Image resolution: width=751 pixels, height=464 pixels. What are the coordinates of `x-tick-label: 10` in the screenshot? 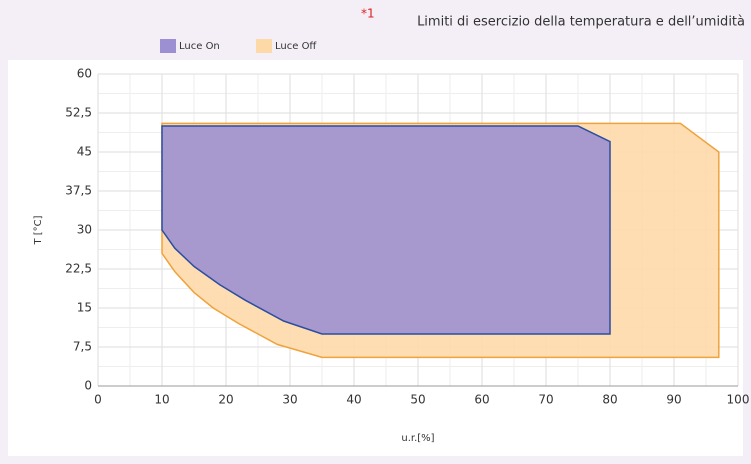 It's located at (161, 400).